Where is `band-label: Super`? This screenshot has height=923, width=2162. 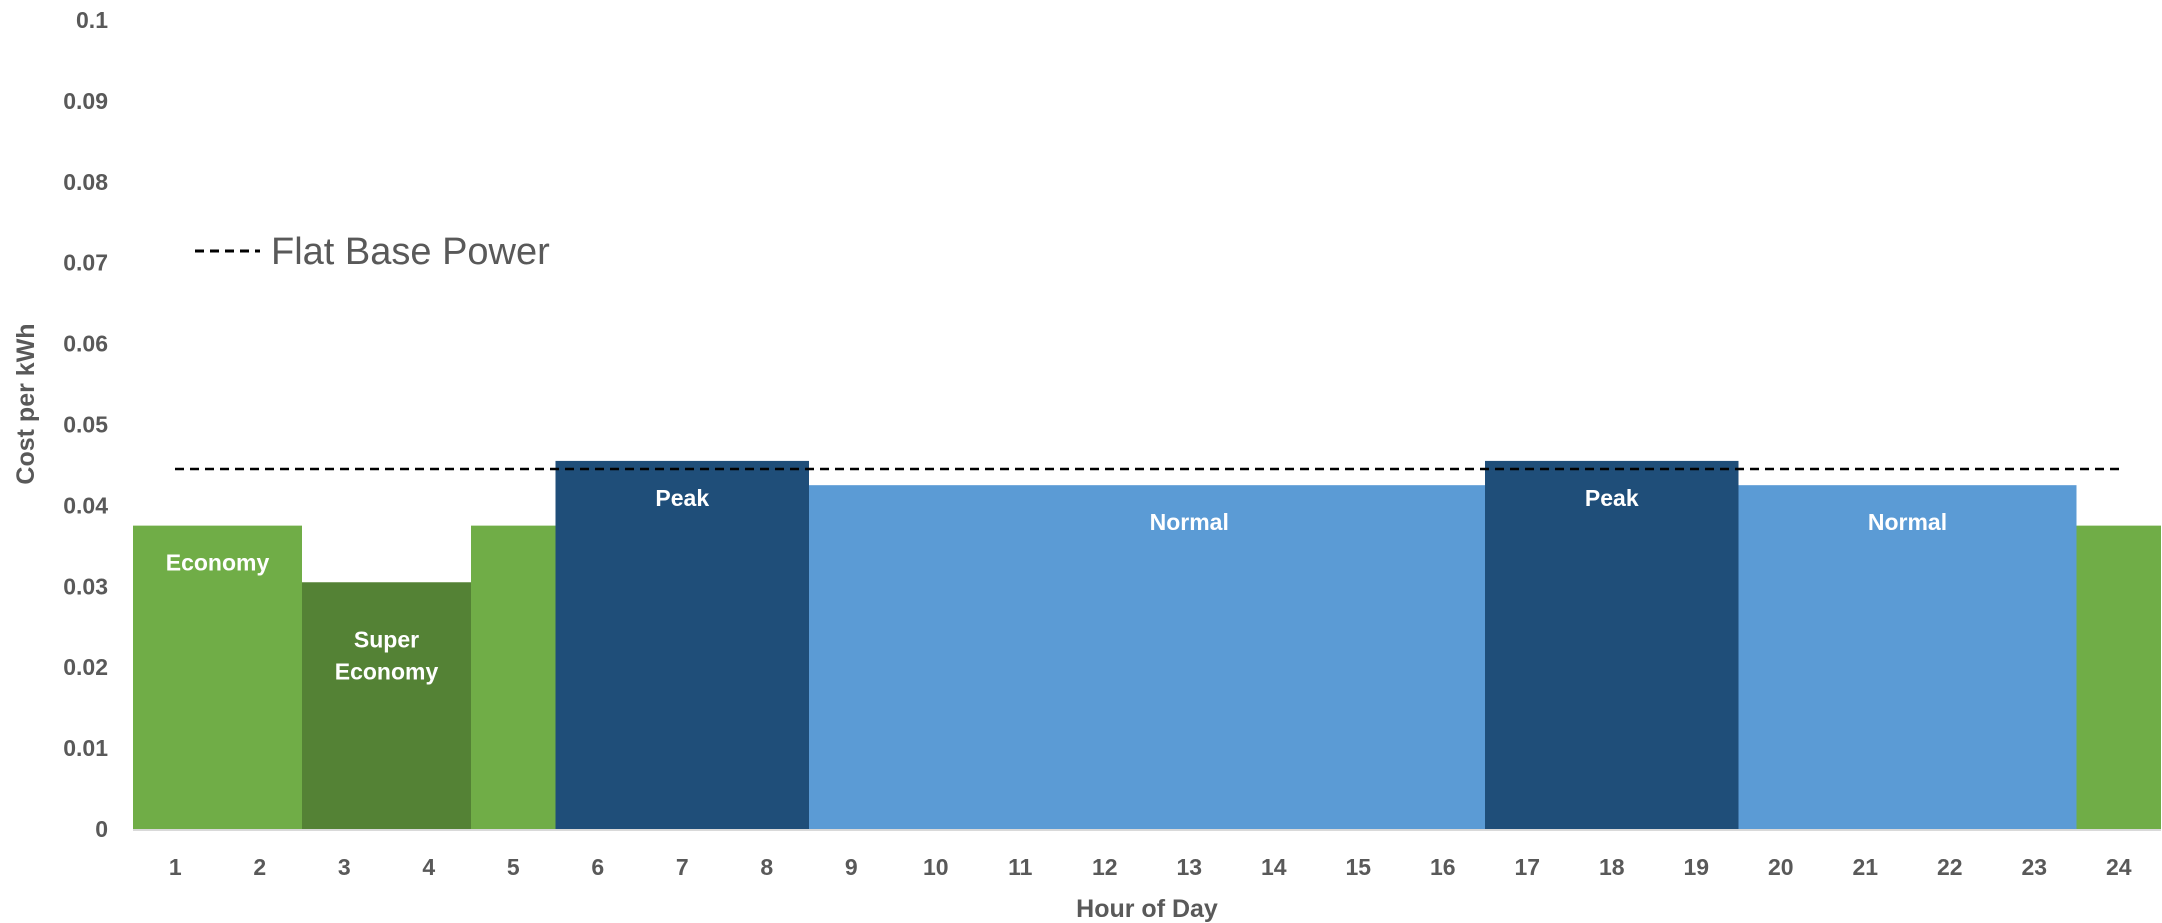
band-label: Super is located at coordinates (386, 639).